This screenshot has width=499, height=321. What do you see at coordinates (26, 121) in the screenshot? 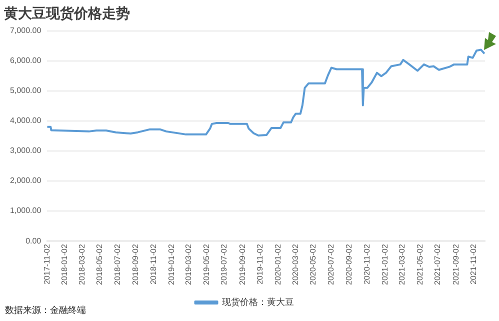
I see `y-tick-label: 4,000.00` at bounding box center [26, 121].